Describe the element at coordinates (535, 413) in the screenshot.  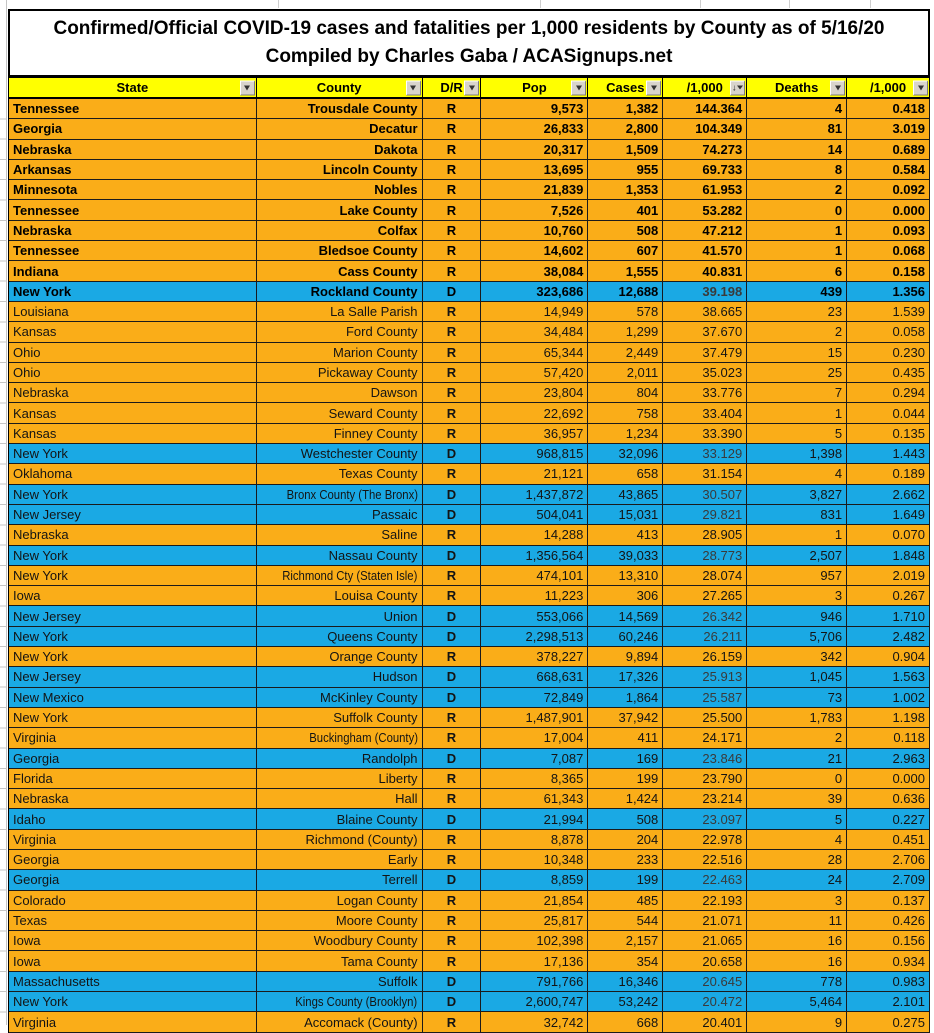
I see `cell-pop: 22,692` at that location.